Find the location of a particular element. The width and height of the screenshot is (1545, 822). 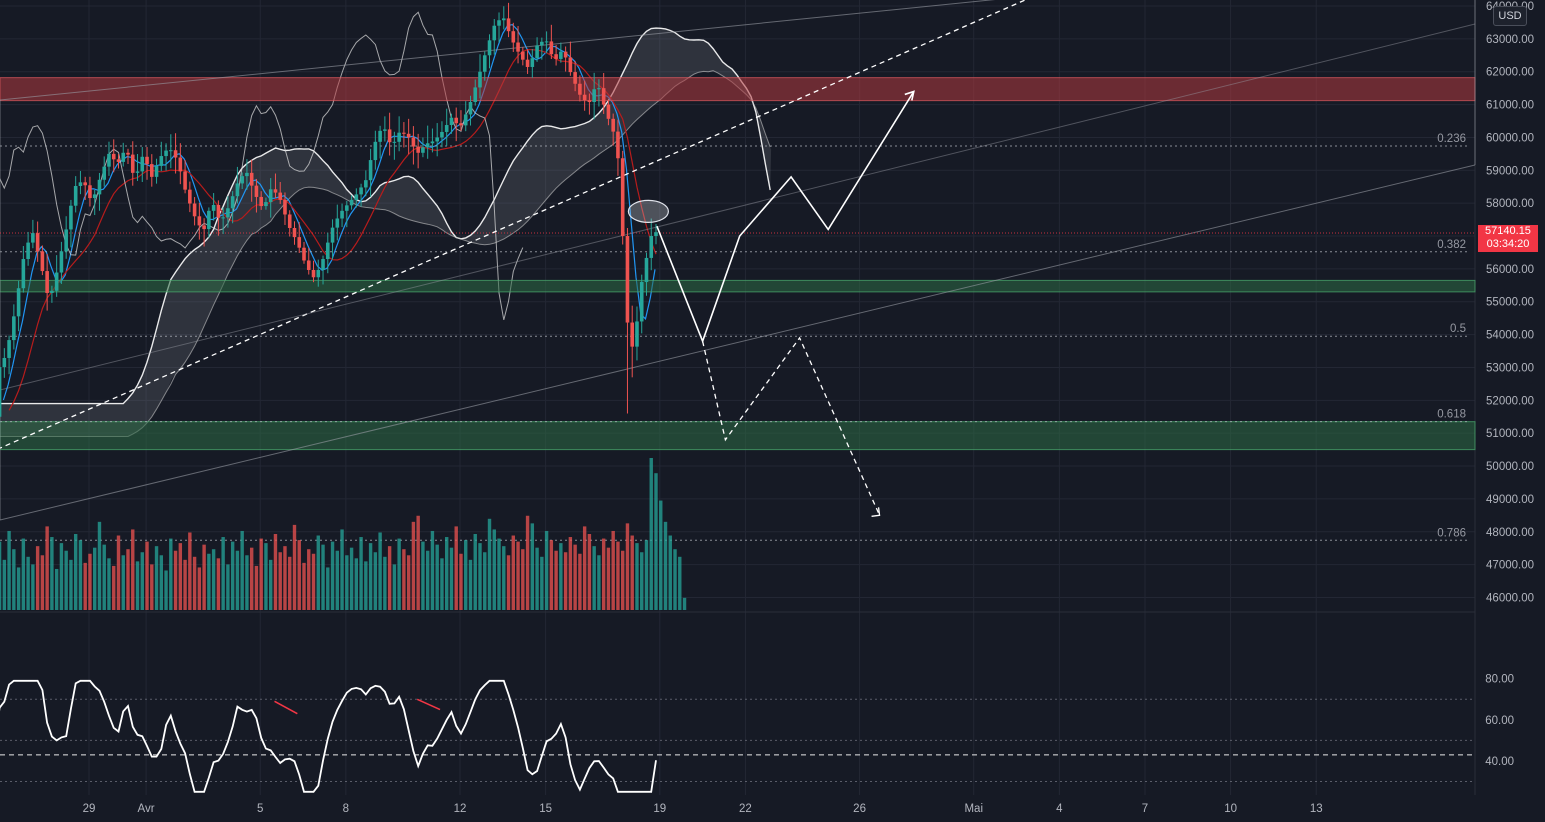

rsi-axis-label: 40.00 is located at coordinates (1499, 762).